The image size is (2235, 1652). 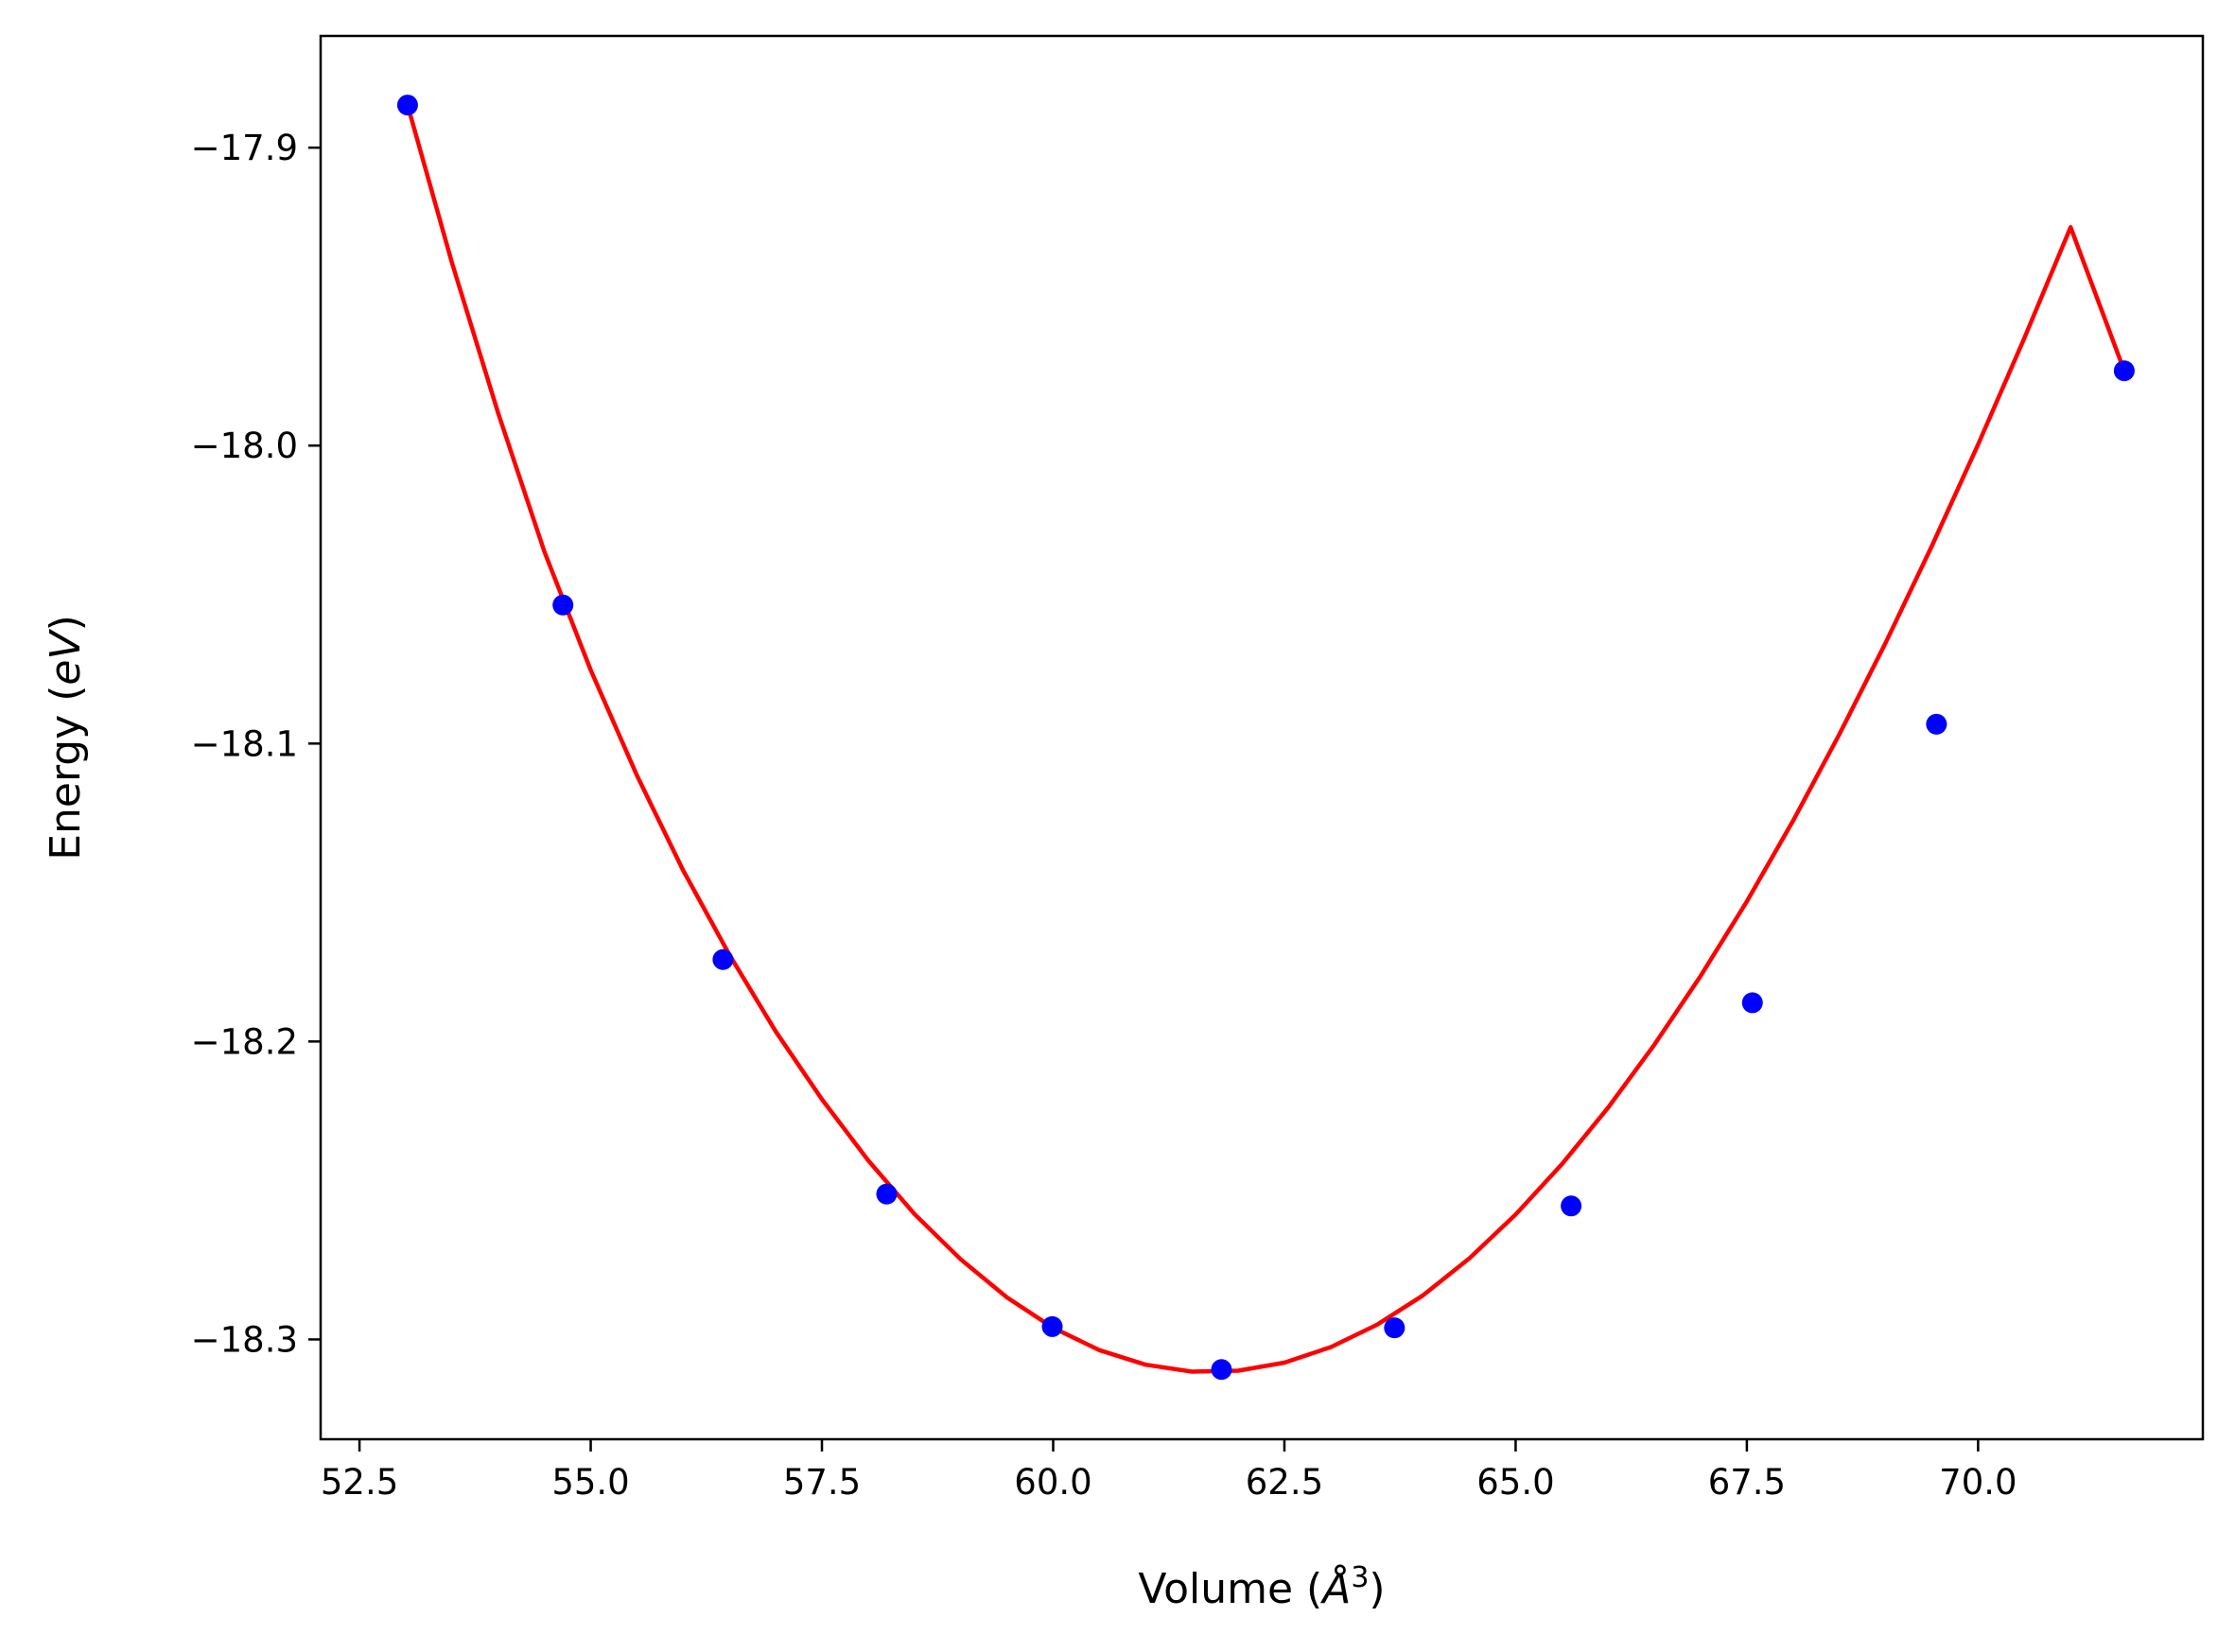 What do you see at coordinates (1284, 1483) in the screenshot?
I see `x-tick-label: 62.5` at bounding box center [1284, 1483].